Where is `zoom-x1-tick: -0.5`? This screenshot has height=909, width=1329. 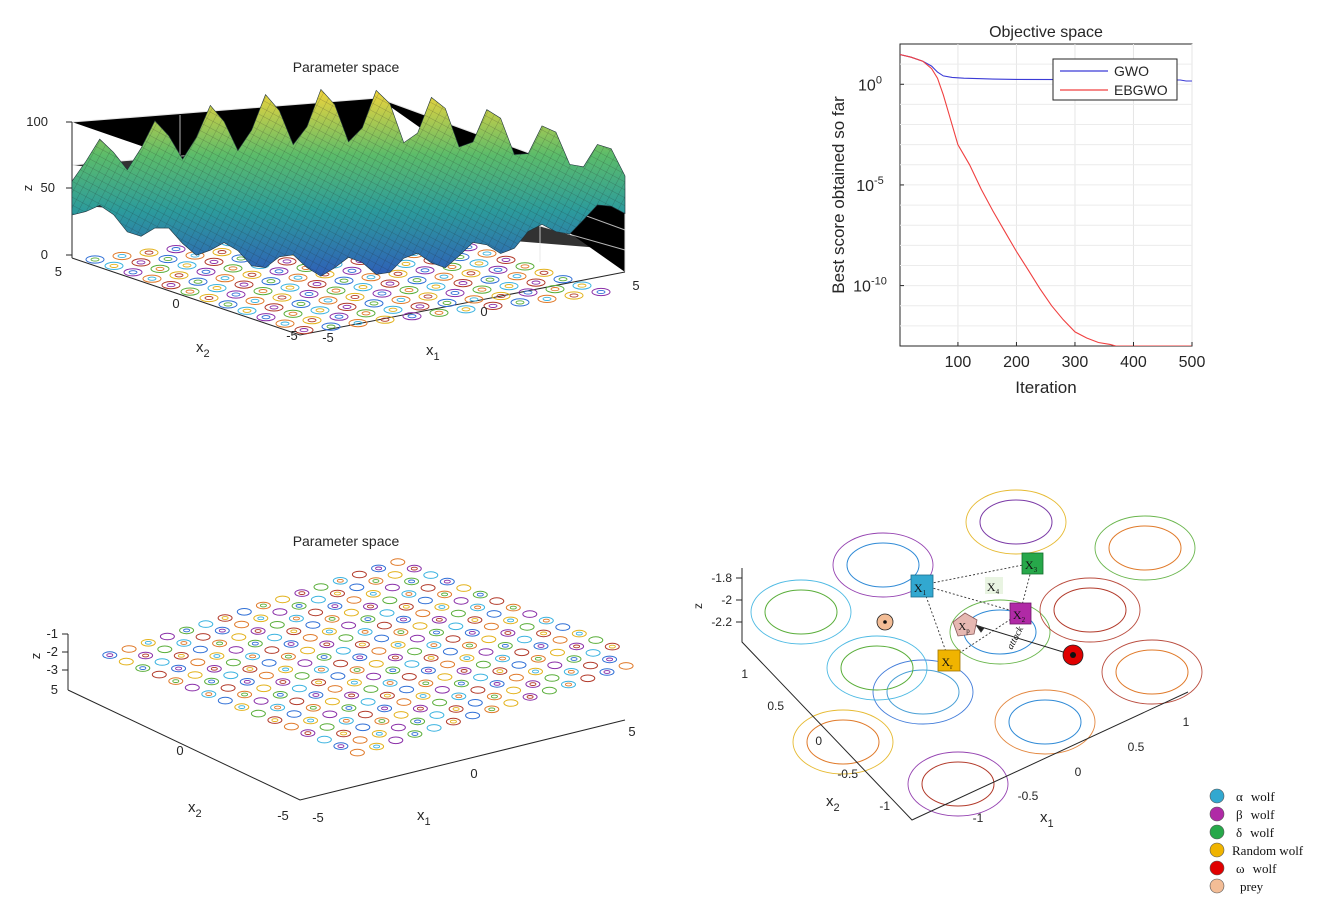
zoom-x1-tick: -0.5 is located at coordinates (1028, 796).